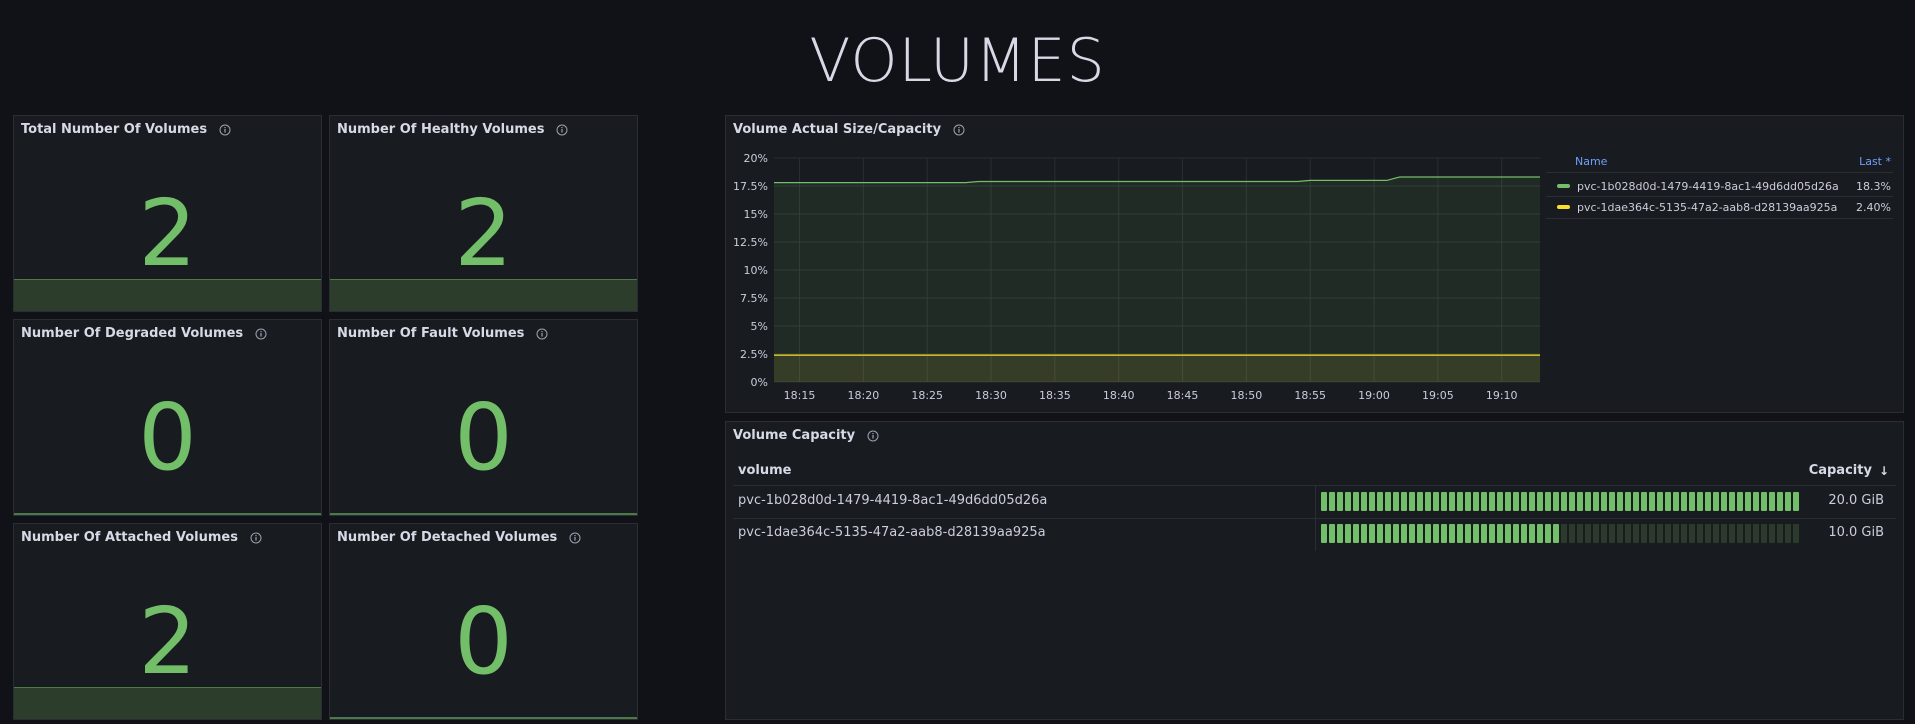 This screenshot has width=1915, height=724. What do you see at coordinates (1560, 501) in the screenshot?
I see `capacity-gauge` at bounding box center [1560, 501].